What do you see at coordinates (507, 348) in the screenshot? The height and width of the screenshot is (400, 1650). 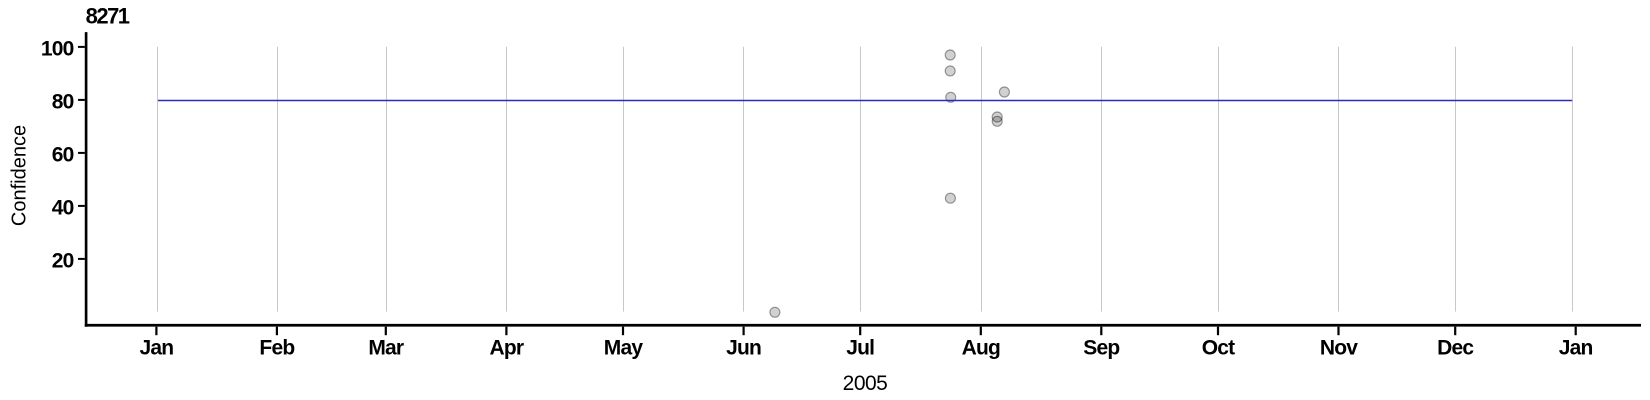 I see `svg-text: Apr` at bounding box center [507, 348].